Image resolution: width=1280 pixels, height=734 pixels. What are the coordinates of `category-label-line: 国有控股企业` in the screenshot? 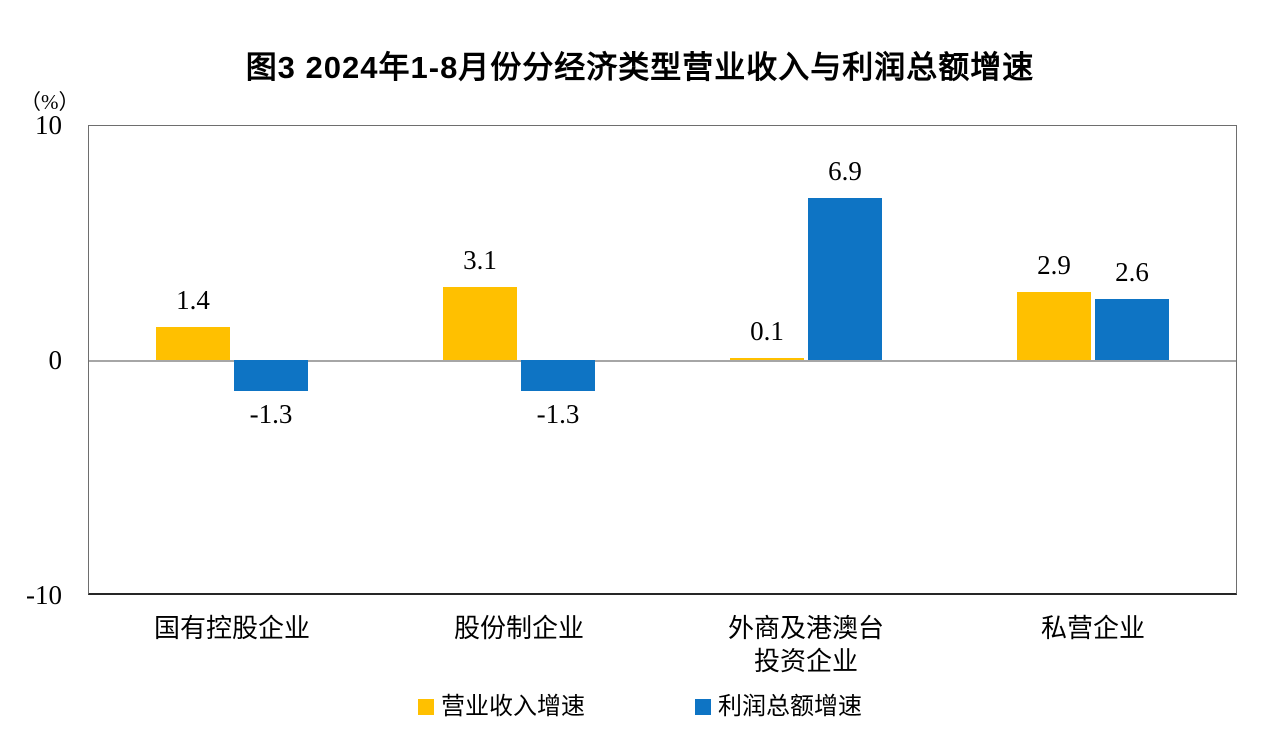 It's located at (231, 628).